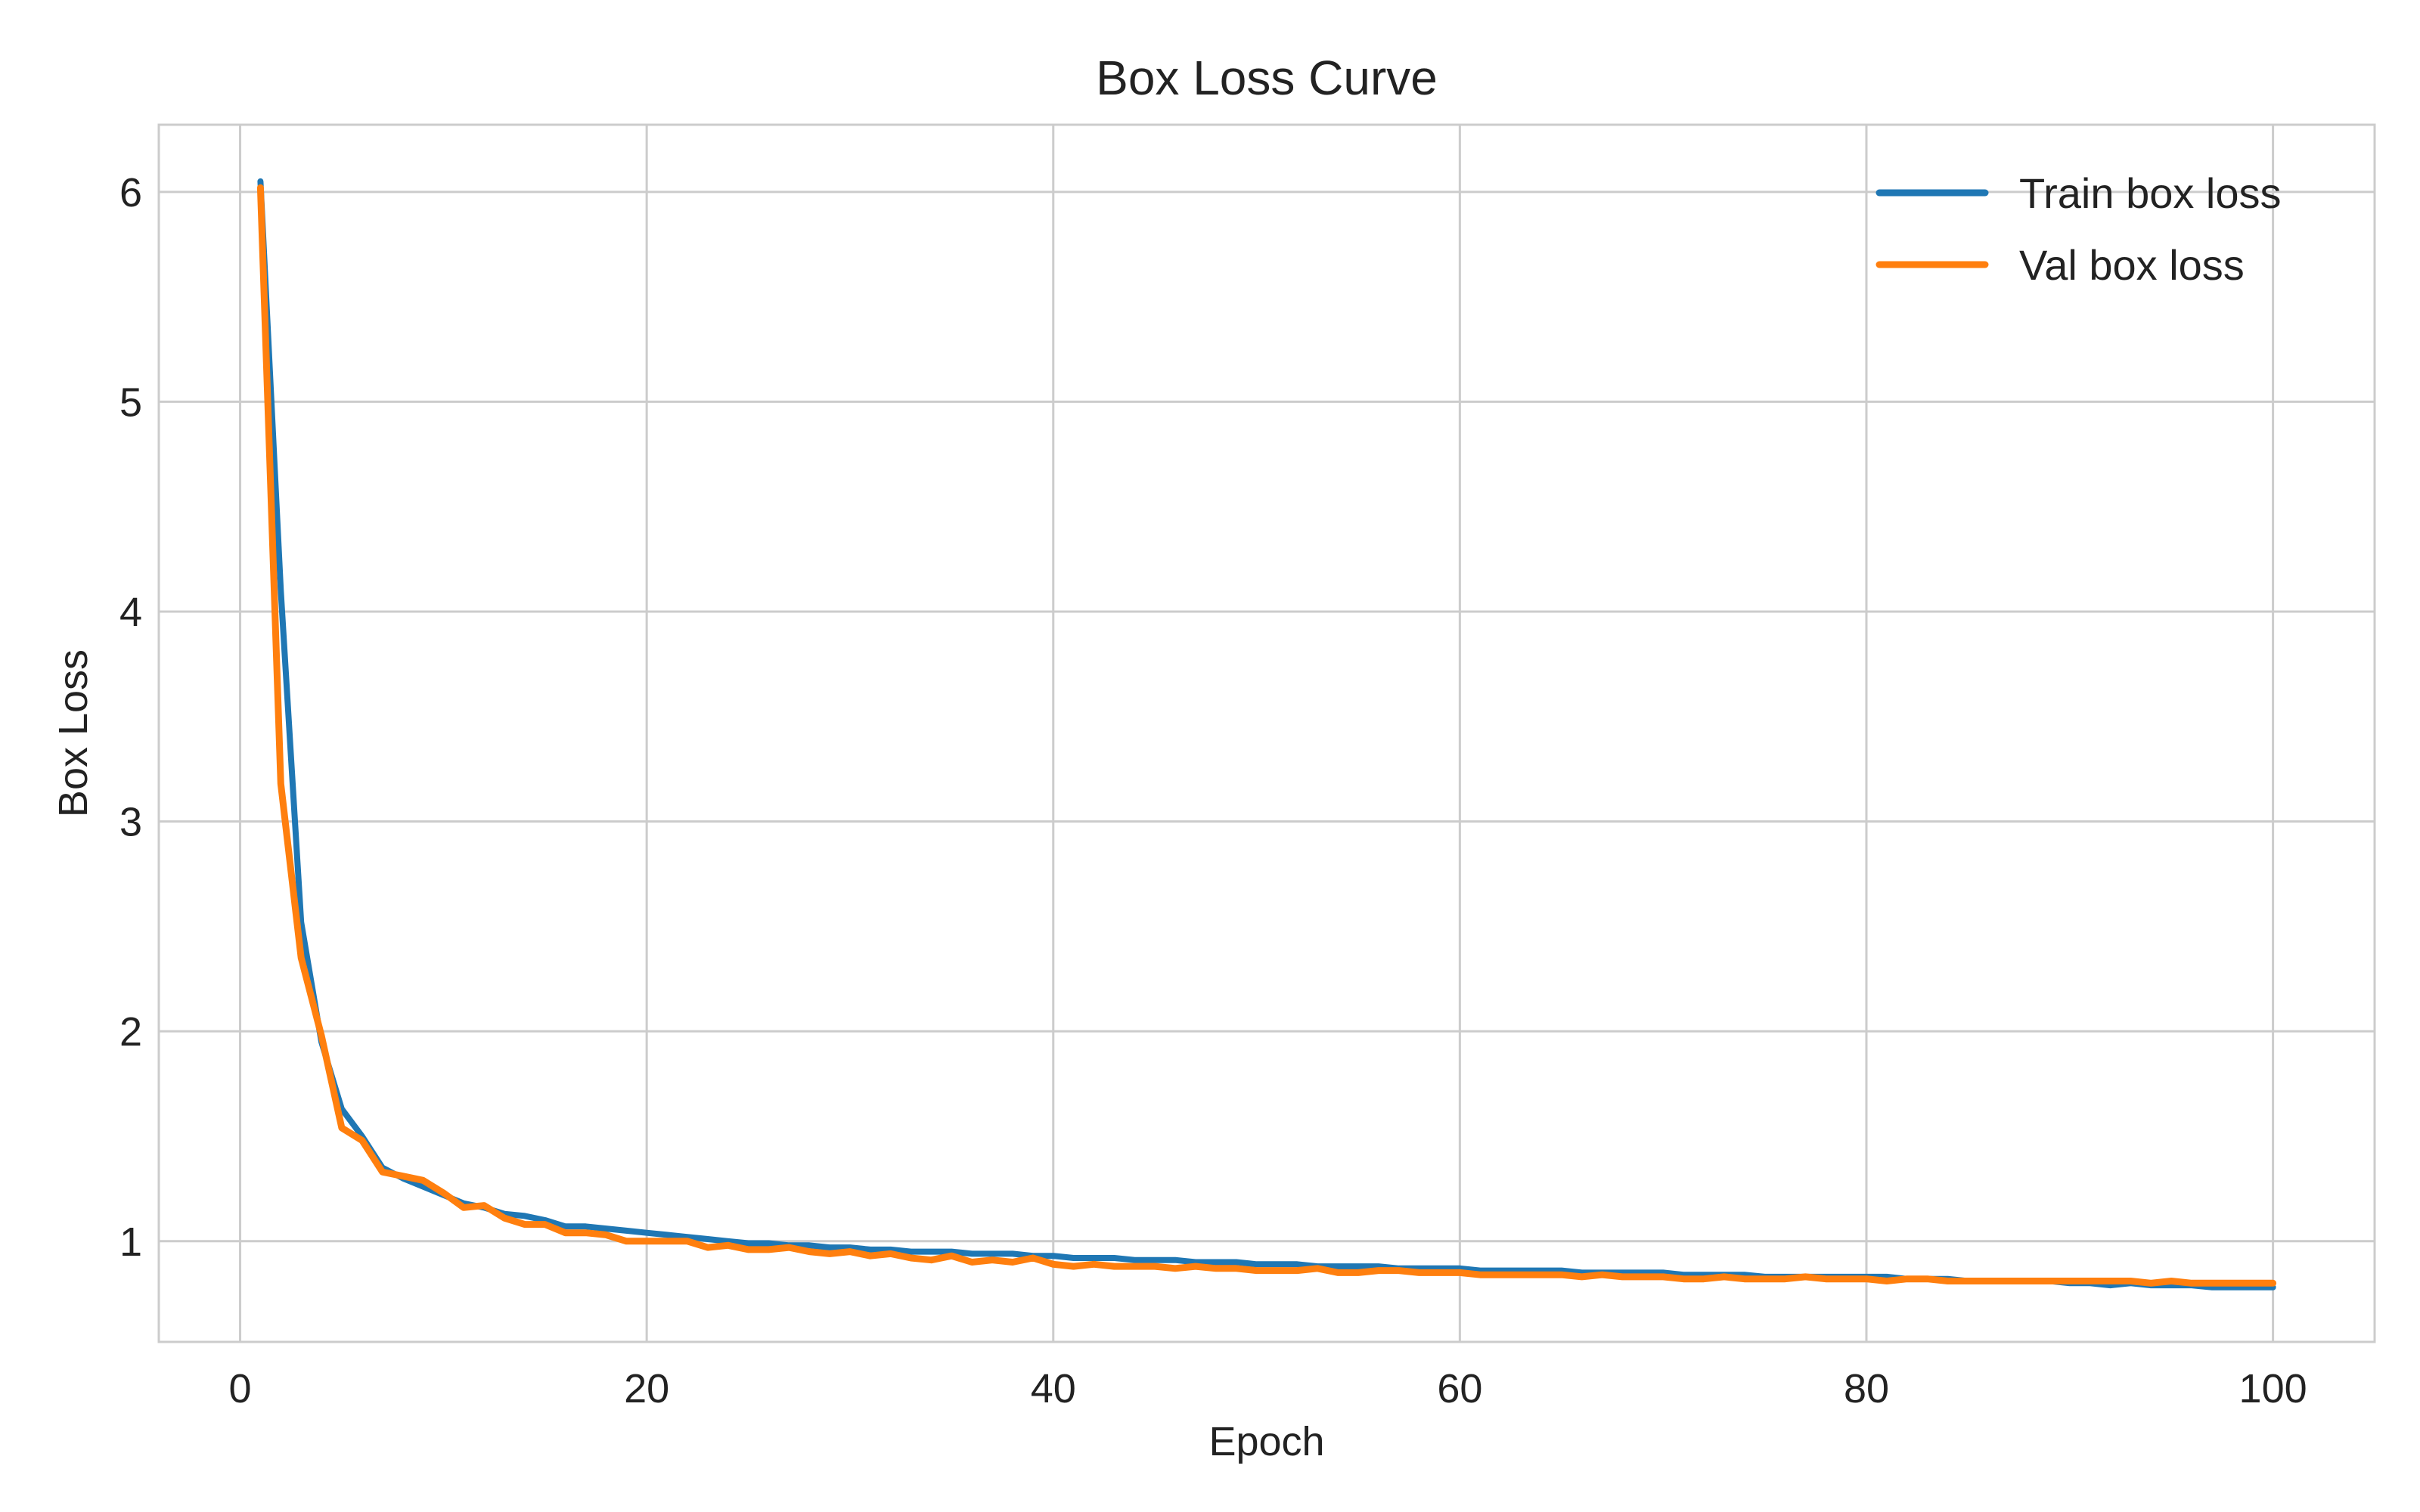  I want to click on legend-label-train: Train box loss, so click(2150, 193).